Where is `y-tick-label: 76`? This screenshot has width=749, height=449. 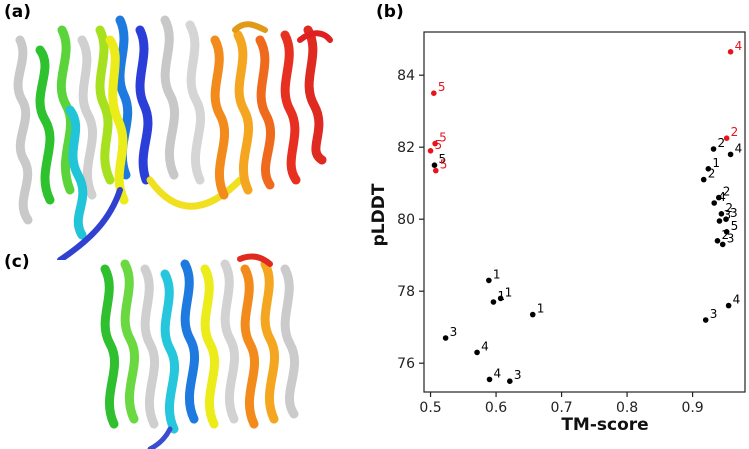
y-tick-label: 76 is located at coordinates (406, 364).